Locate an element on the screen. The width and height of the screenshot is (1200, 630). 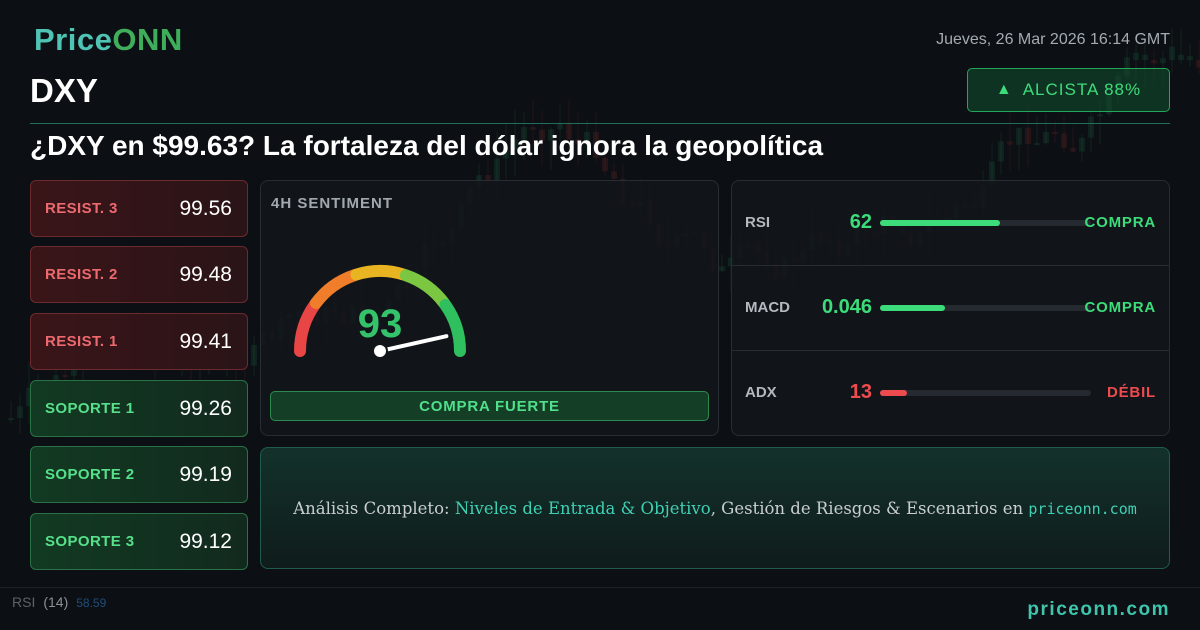
level-label: SOPORTE 3 is located at coordinates (90, 541).